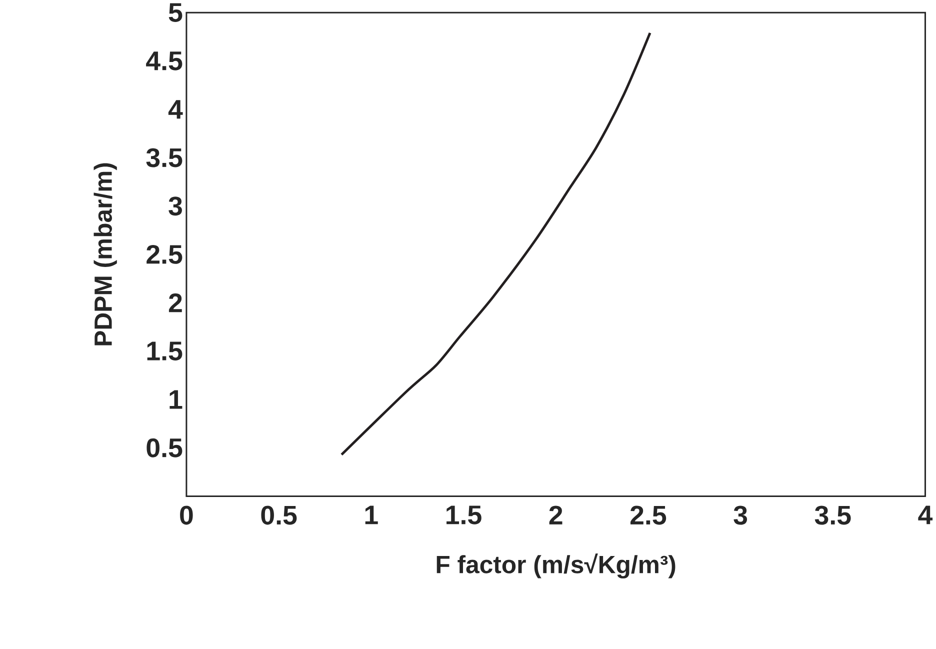 This screenshot has width=936, height=649. What do you see at coordinates (164, 61) in the screenshot?
I see `y-tick-label: 4.5` at bounding box center [164, 61].